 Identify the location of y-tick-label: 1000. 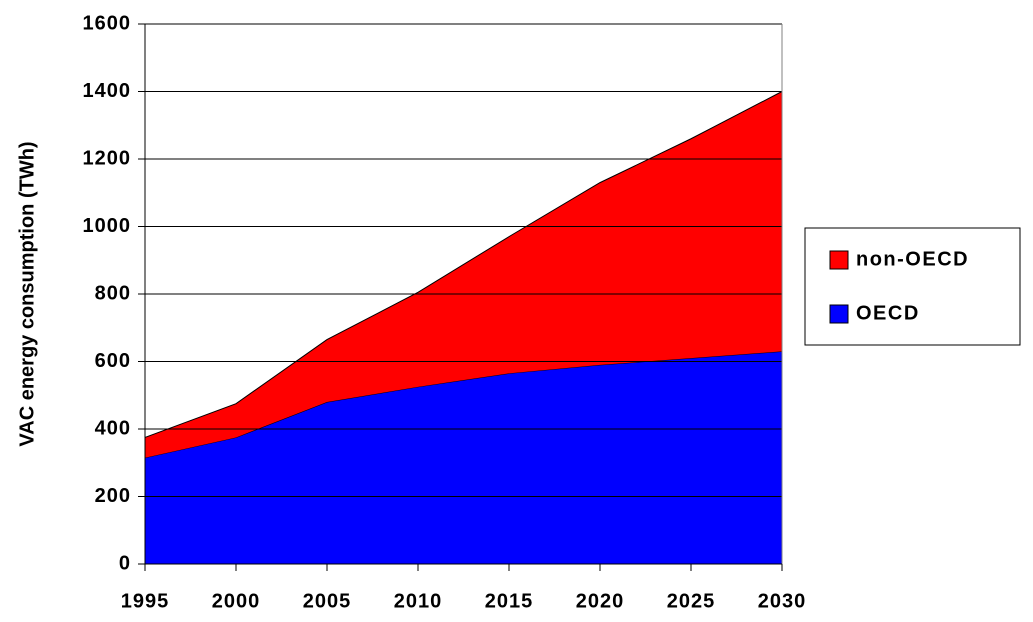
(107, 226).